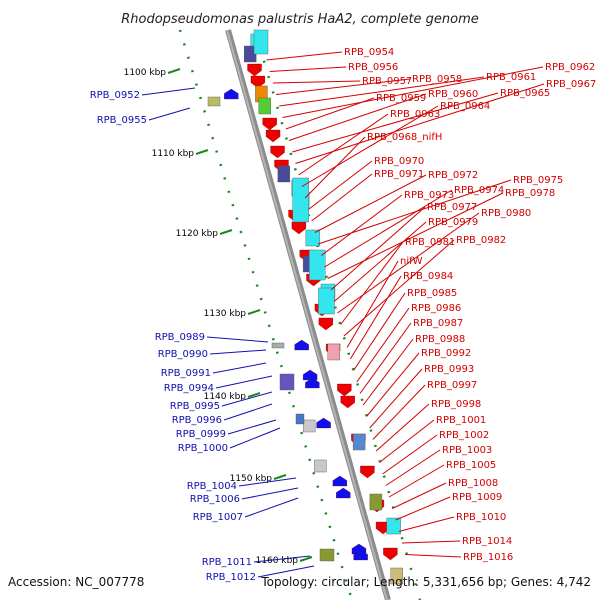 This screenshot has width=600, height=600. Describe the element at coordinates (506, 213) in the screenshot. I see `gene-label-forward: RPB_0980` at that location.